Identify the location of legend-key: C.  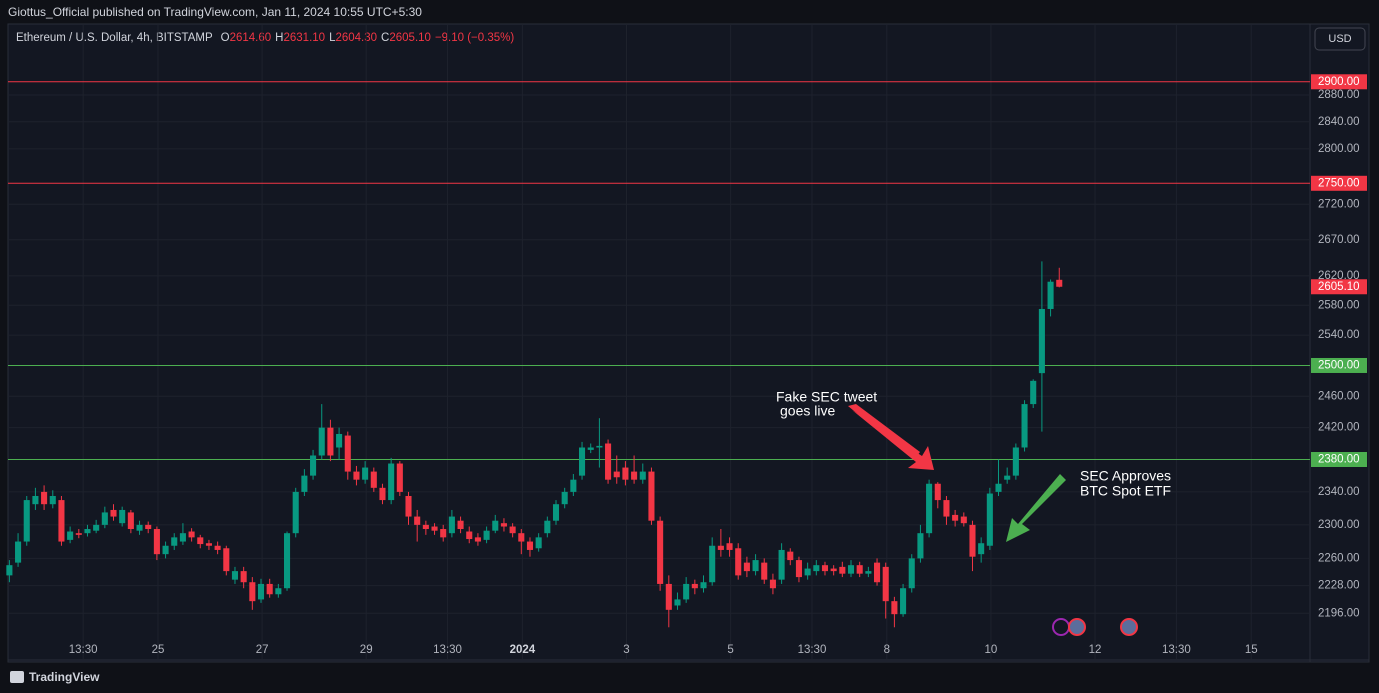
(385, 38).